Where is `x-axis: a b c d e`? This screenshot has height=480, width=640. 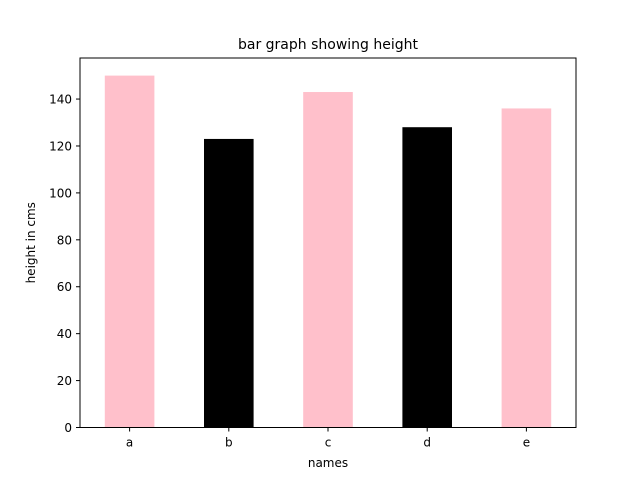 x-axis: a b c d e is located at coordinates (328, 438).